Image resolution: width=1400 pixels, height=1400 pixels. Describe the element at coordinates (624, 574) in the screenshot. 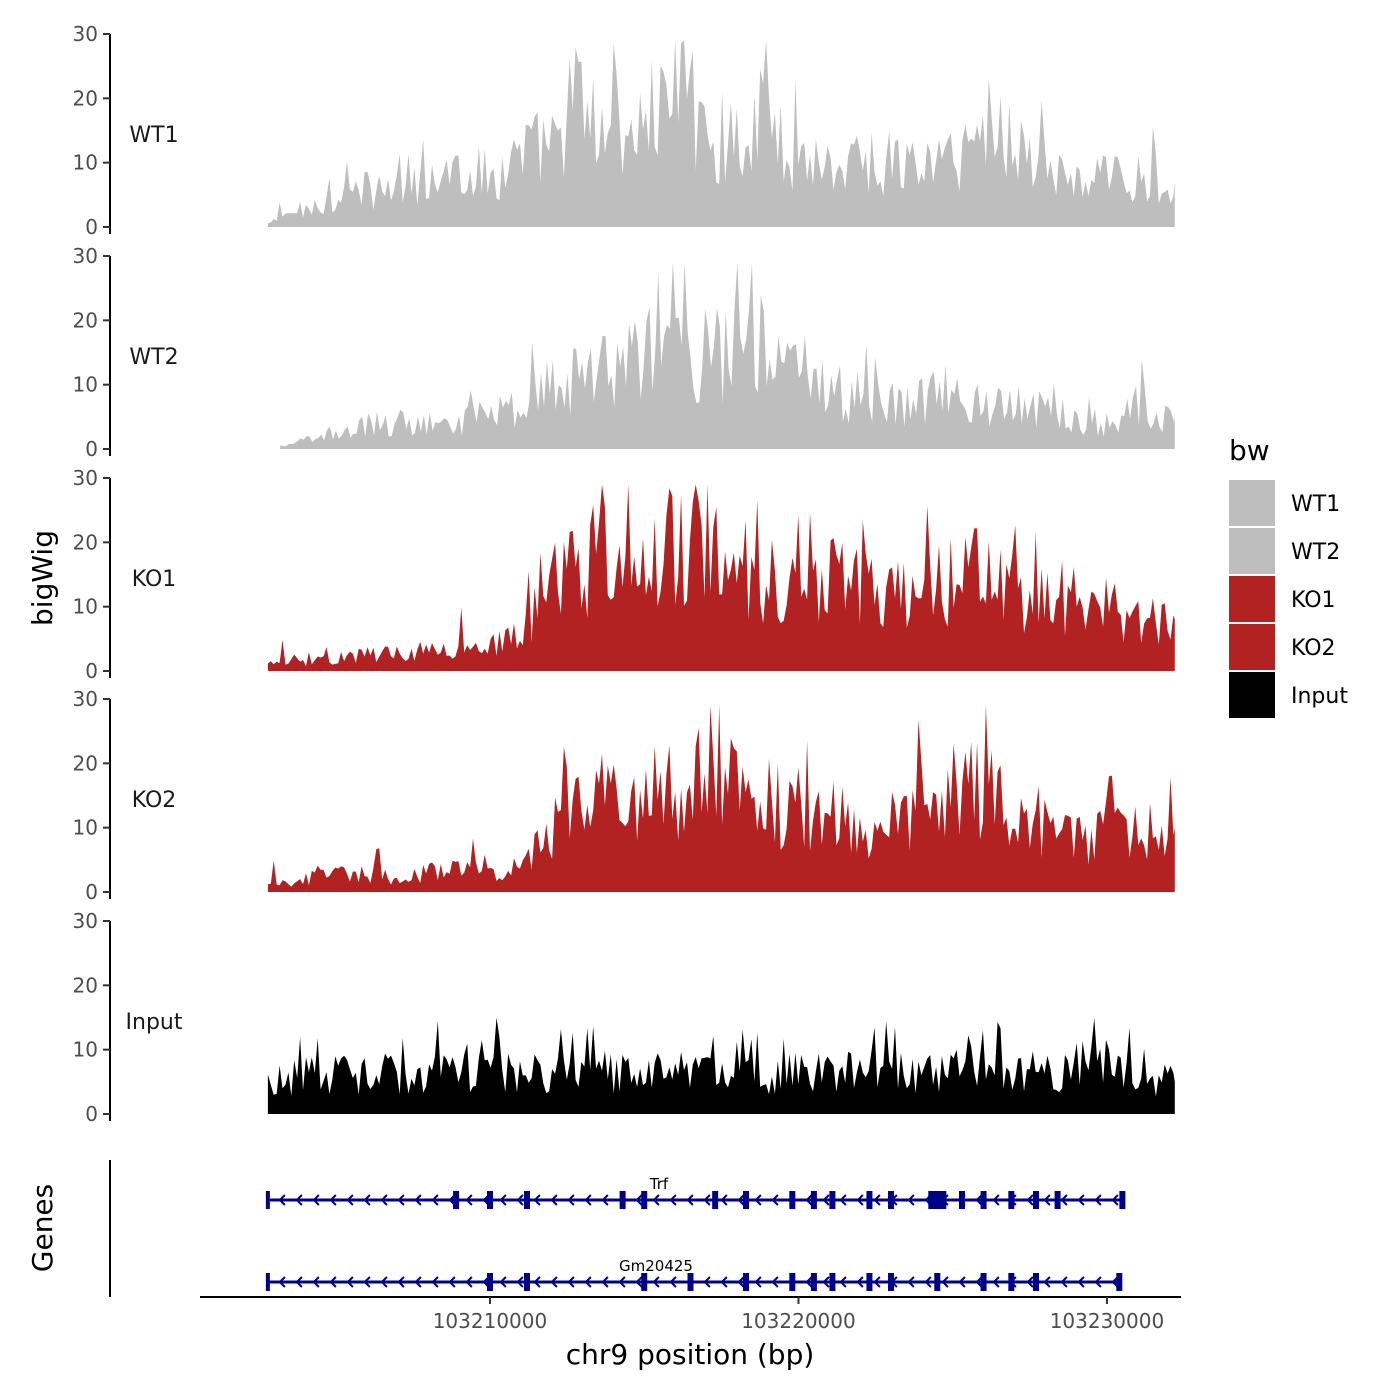

I see `track-ko1: 0 10 20 30 KO1` at that location.